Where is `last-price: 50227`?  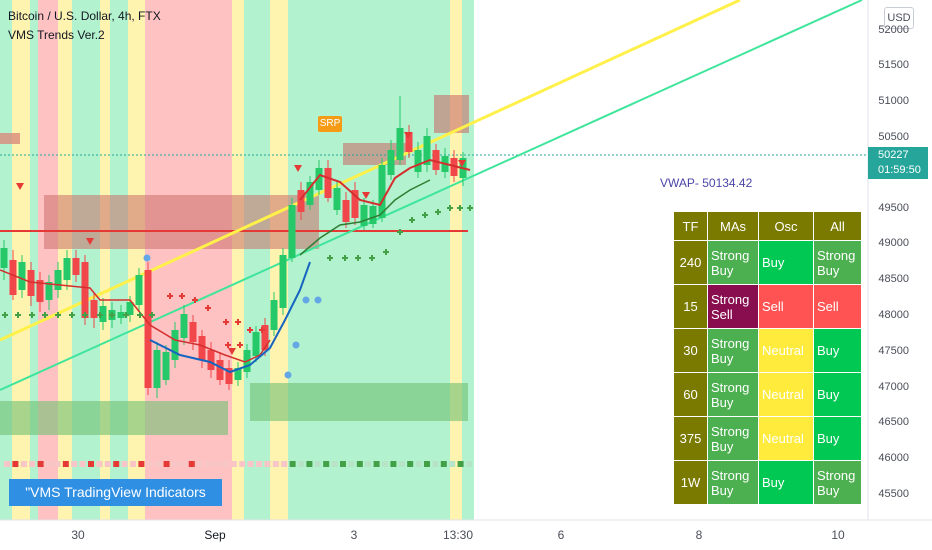
last-price: 50227 is located at coordinates (893, 155).